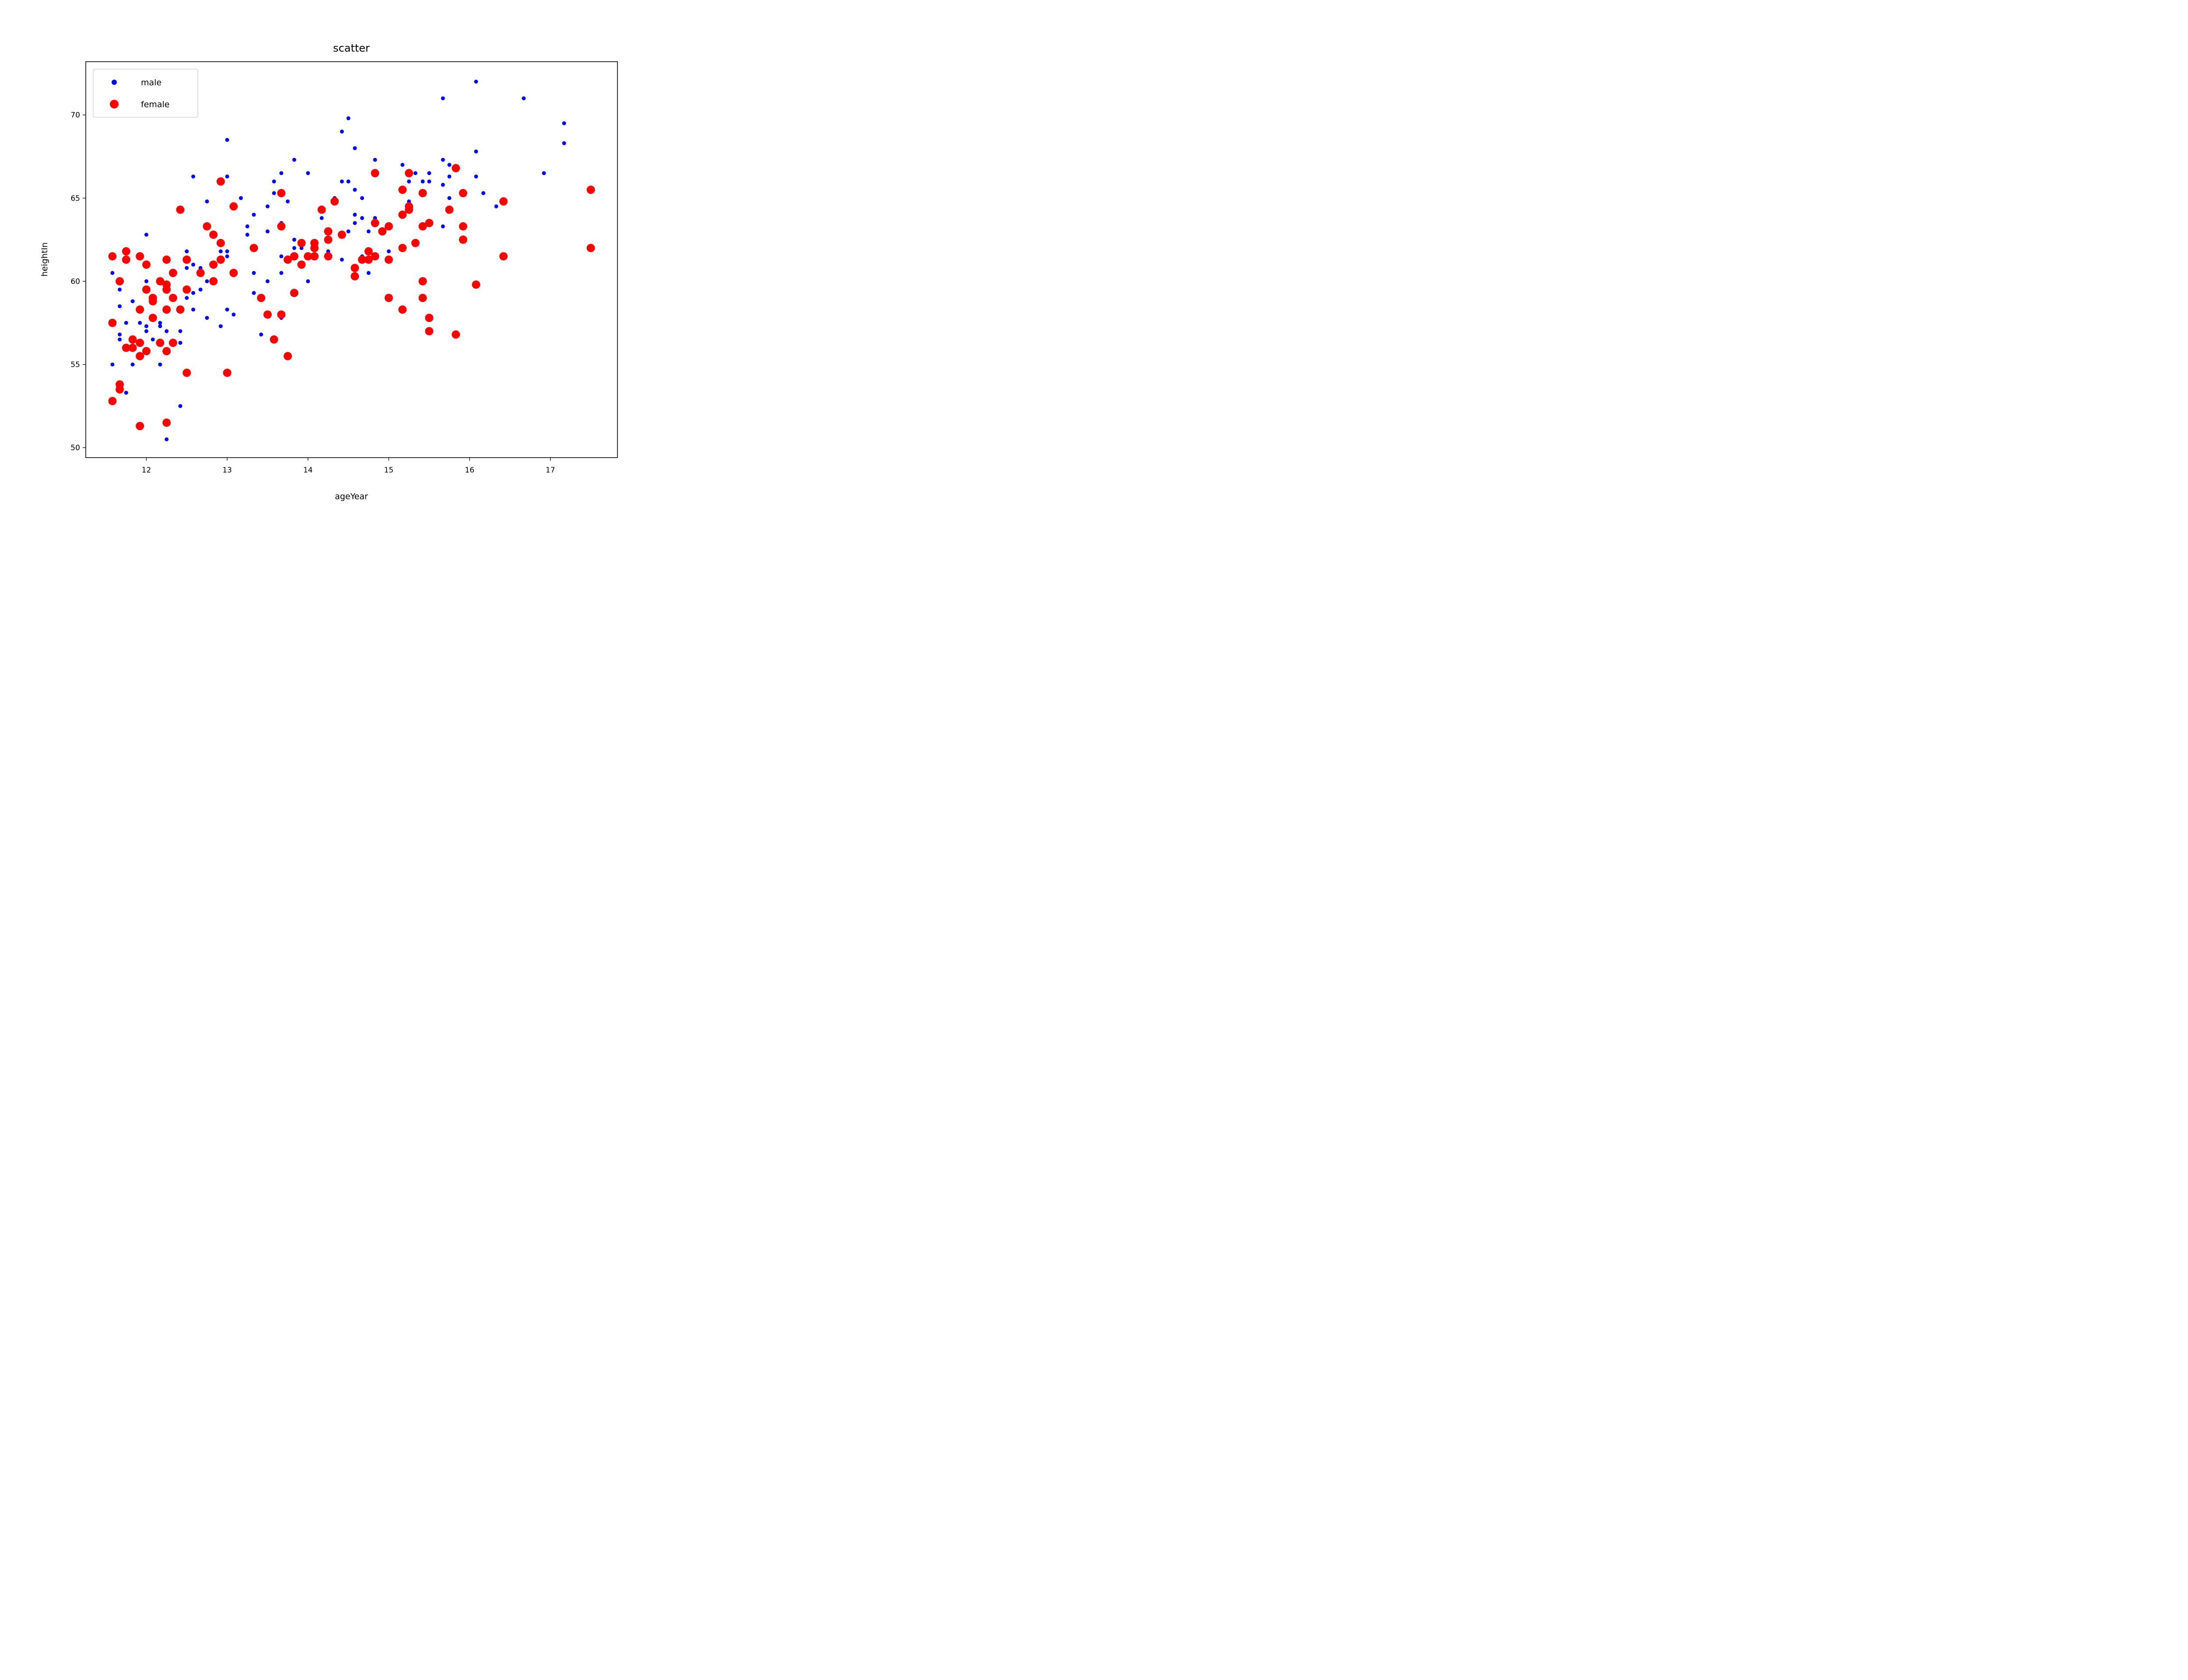 This screenshot has height=1680, width=2188. What do you see at coordinates (550, 470) in the screenshot?
I see `x-tick-label-17: 17` at bounding box center [550, 470].